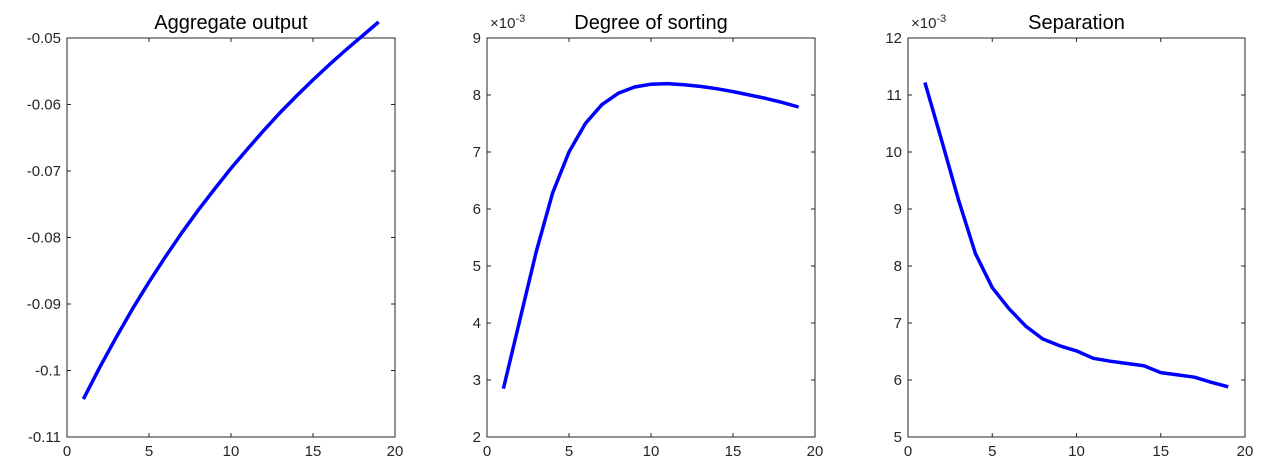 The height and width of the screenshot is (469, 1267). Describe the element at coordinates (477, 323) in the screenshot. I see `y-tick-label: 4` at that location.